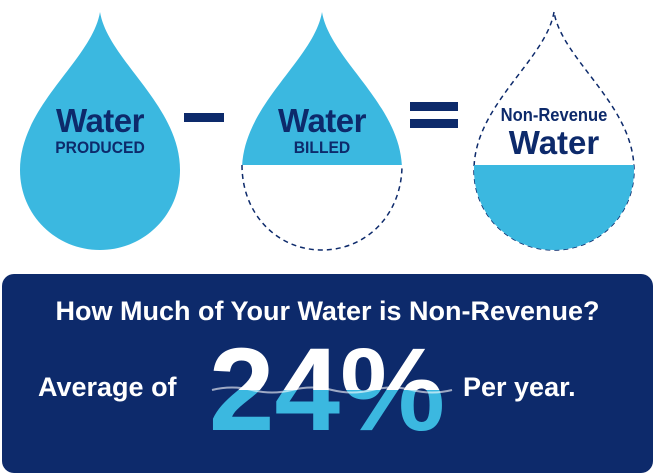 This screenshot has height=475, width=655. I want to click on water-wave-line, so click(332, 390).